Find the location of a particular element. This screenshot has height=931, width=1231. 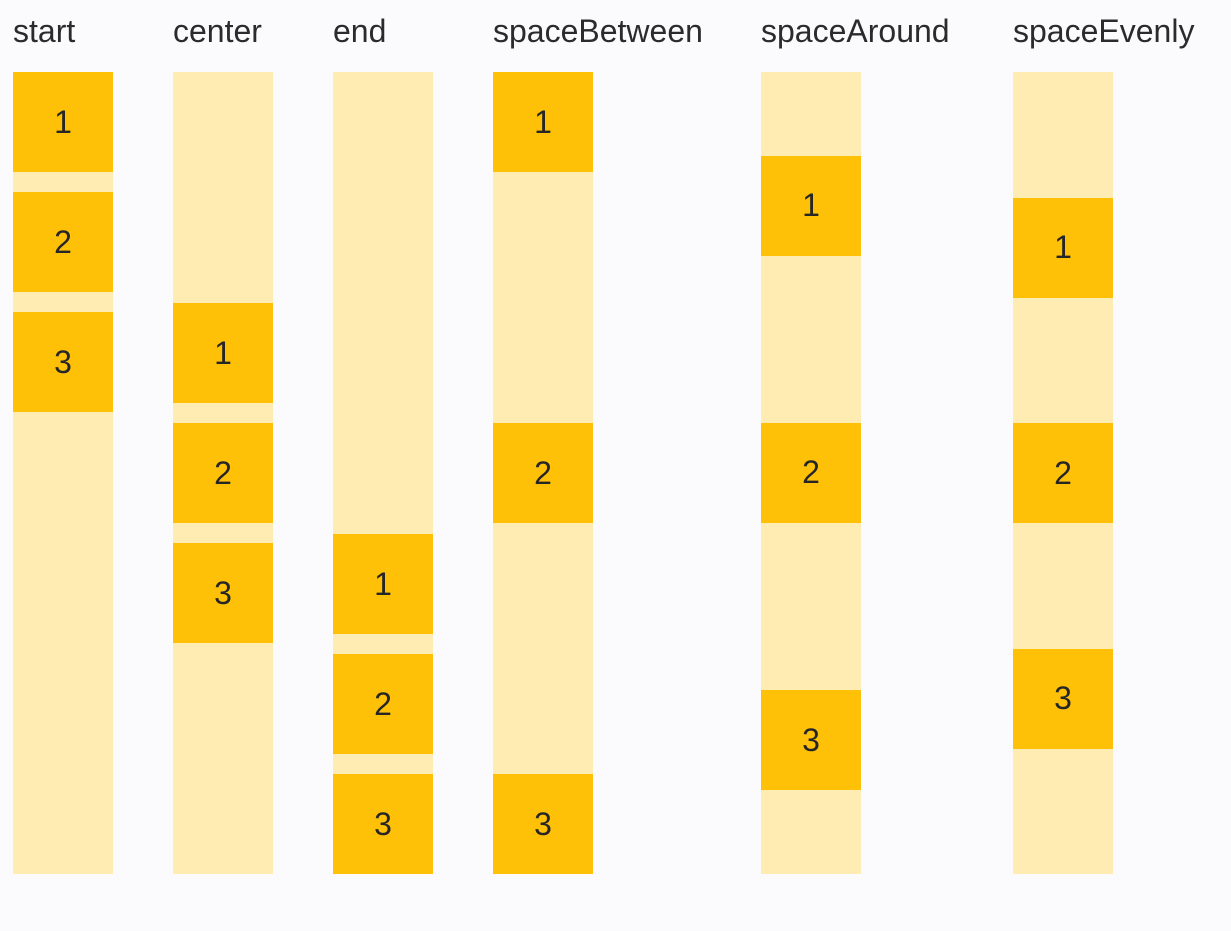

column-space-around: spaceAround 1 2 3 is located at coordinates (857, 443).